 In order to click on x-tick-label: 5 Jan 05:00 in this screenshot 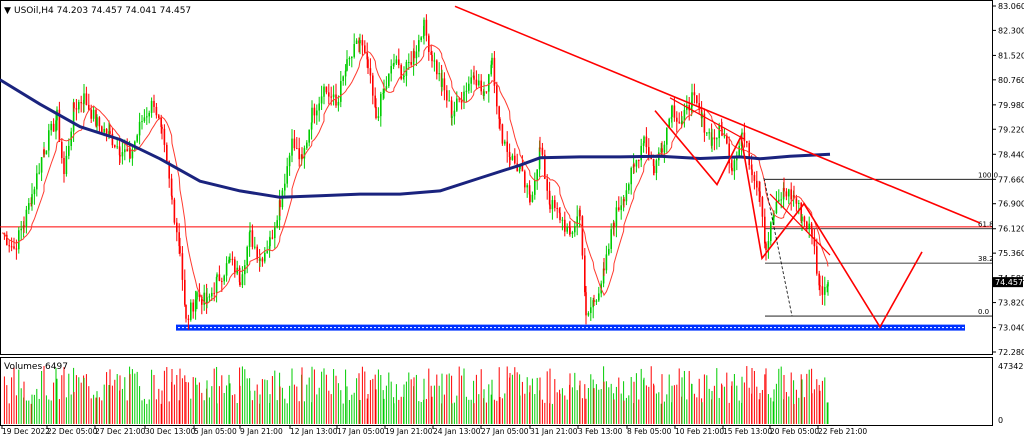, I will do `click(215, 431)`.